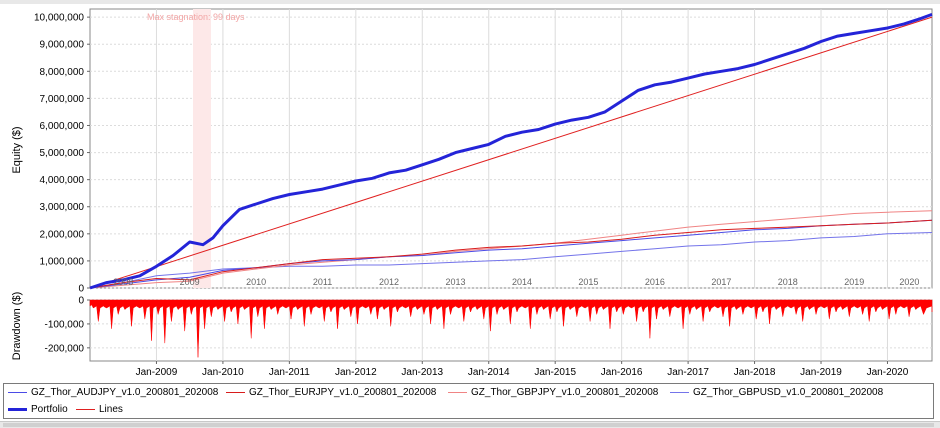 The height and width of the screenshot is (428, 940). Describe the element at coordinates (65, 324) in the screenshot. I see `drawdown-ytick-label: -100,000` at that location.